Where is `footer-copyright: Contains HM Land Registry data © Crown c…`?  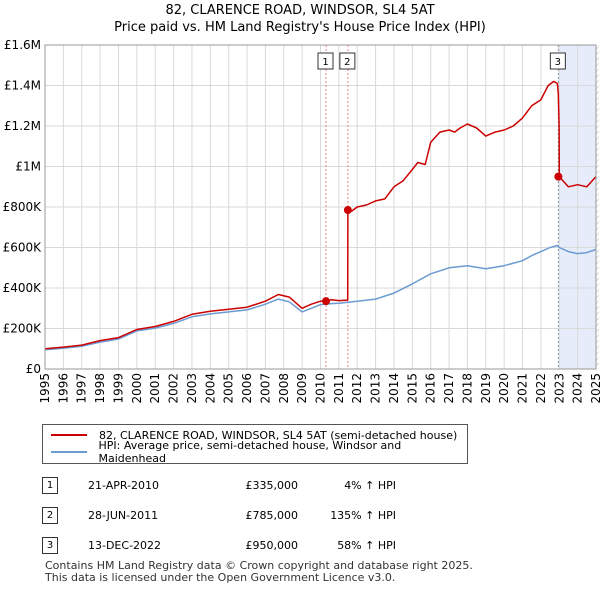
footer-copyright: Contains HM Land Registry data © Crown c… is located at coordinates (259, 565).